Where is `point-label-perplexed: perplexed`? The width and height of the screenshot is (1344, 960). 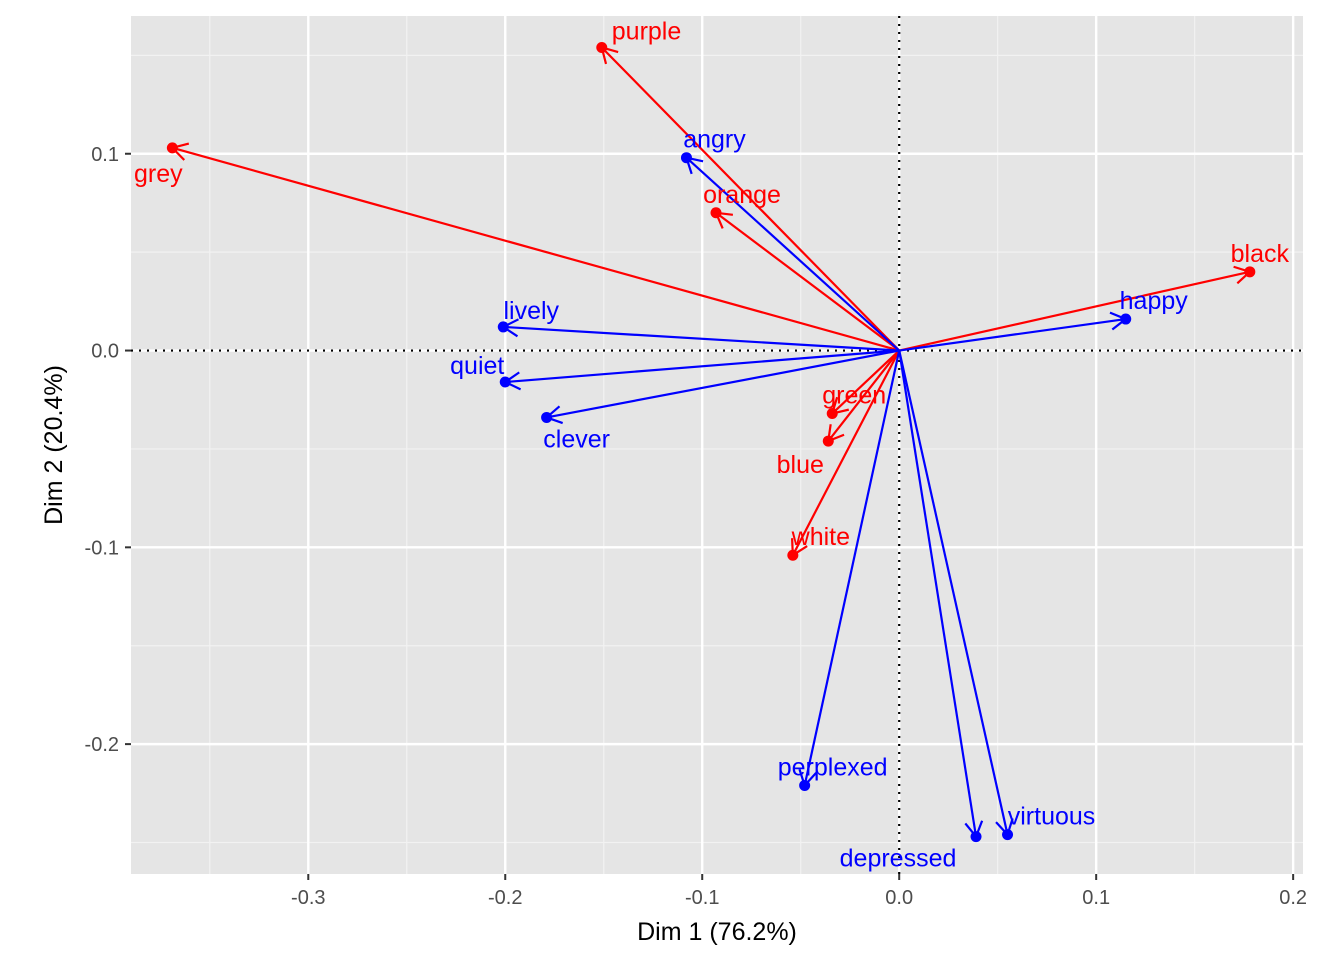
point-label-perplexed: perplexed is located at coordinates (833, 767).